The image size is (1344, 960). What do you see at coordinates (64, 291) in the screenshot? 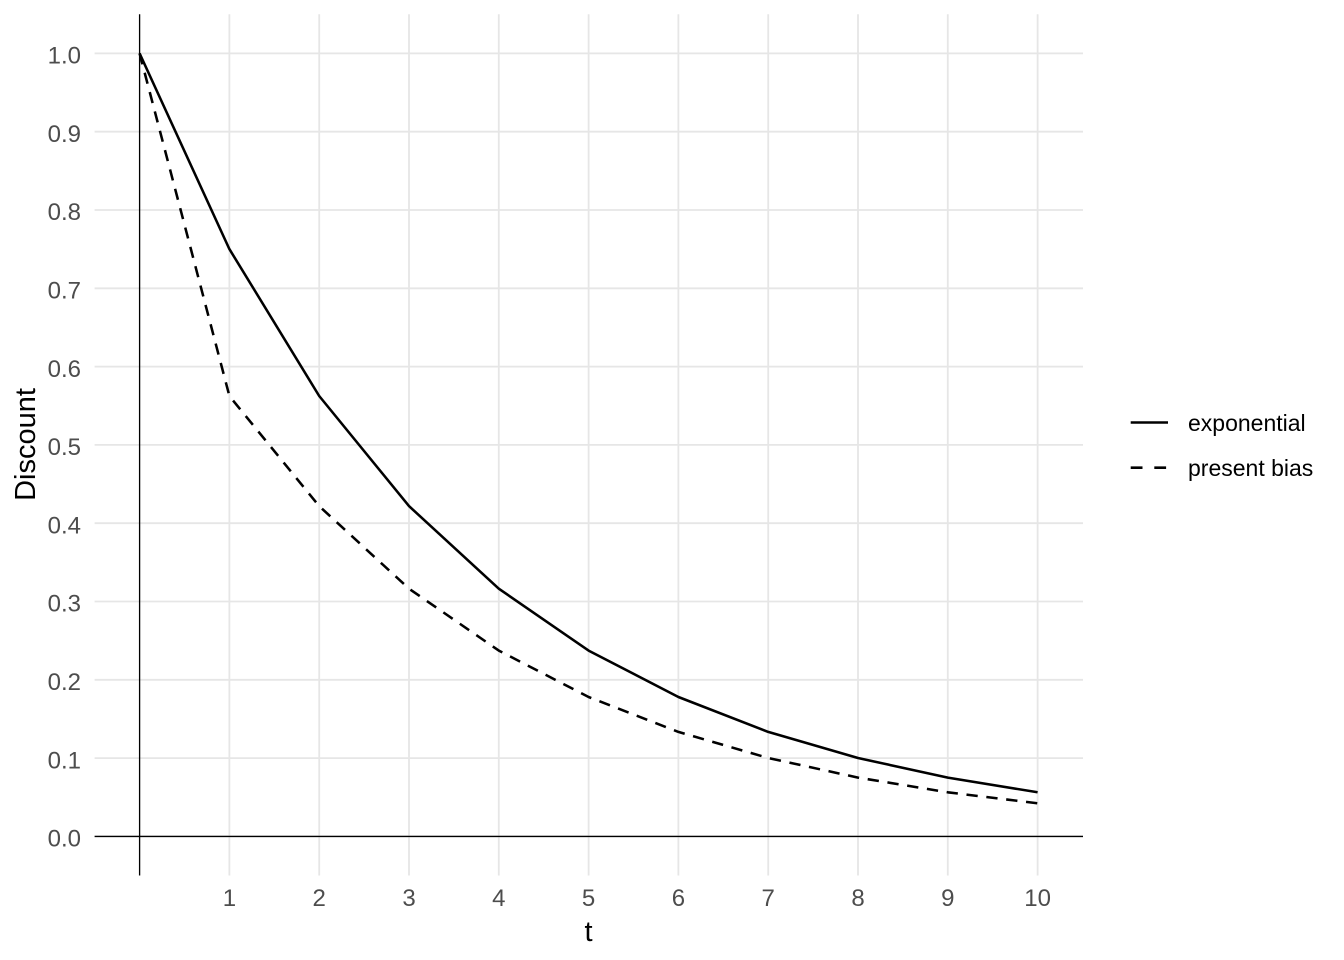
I see `svg-text: 0.7` at bounding box center [64, 291].